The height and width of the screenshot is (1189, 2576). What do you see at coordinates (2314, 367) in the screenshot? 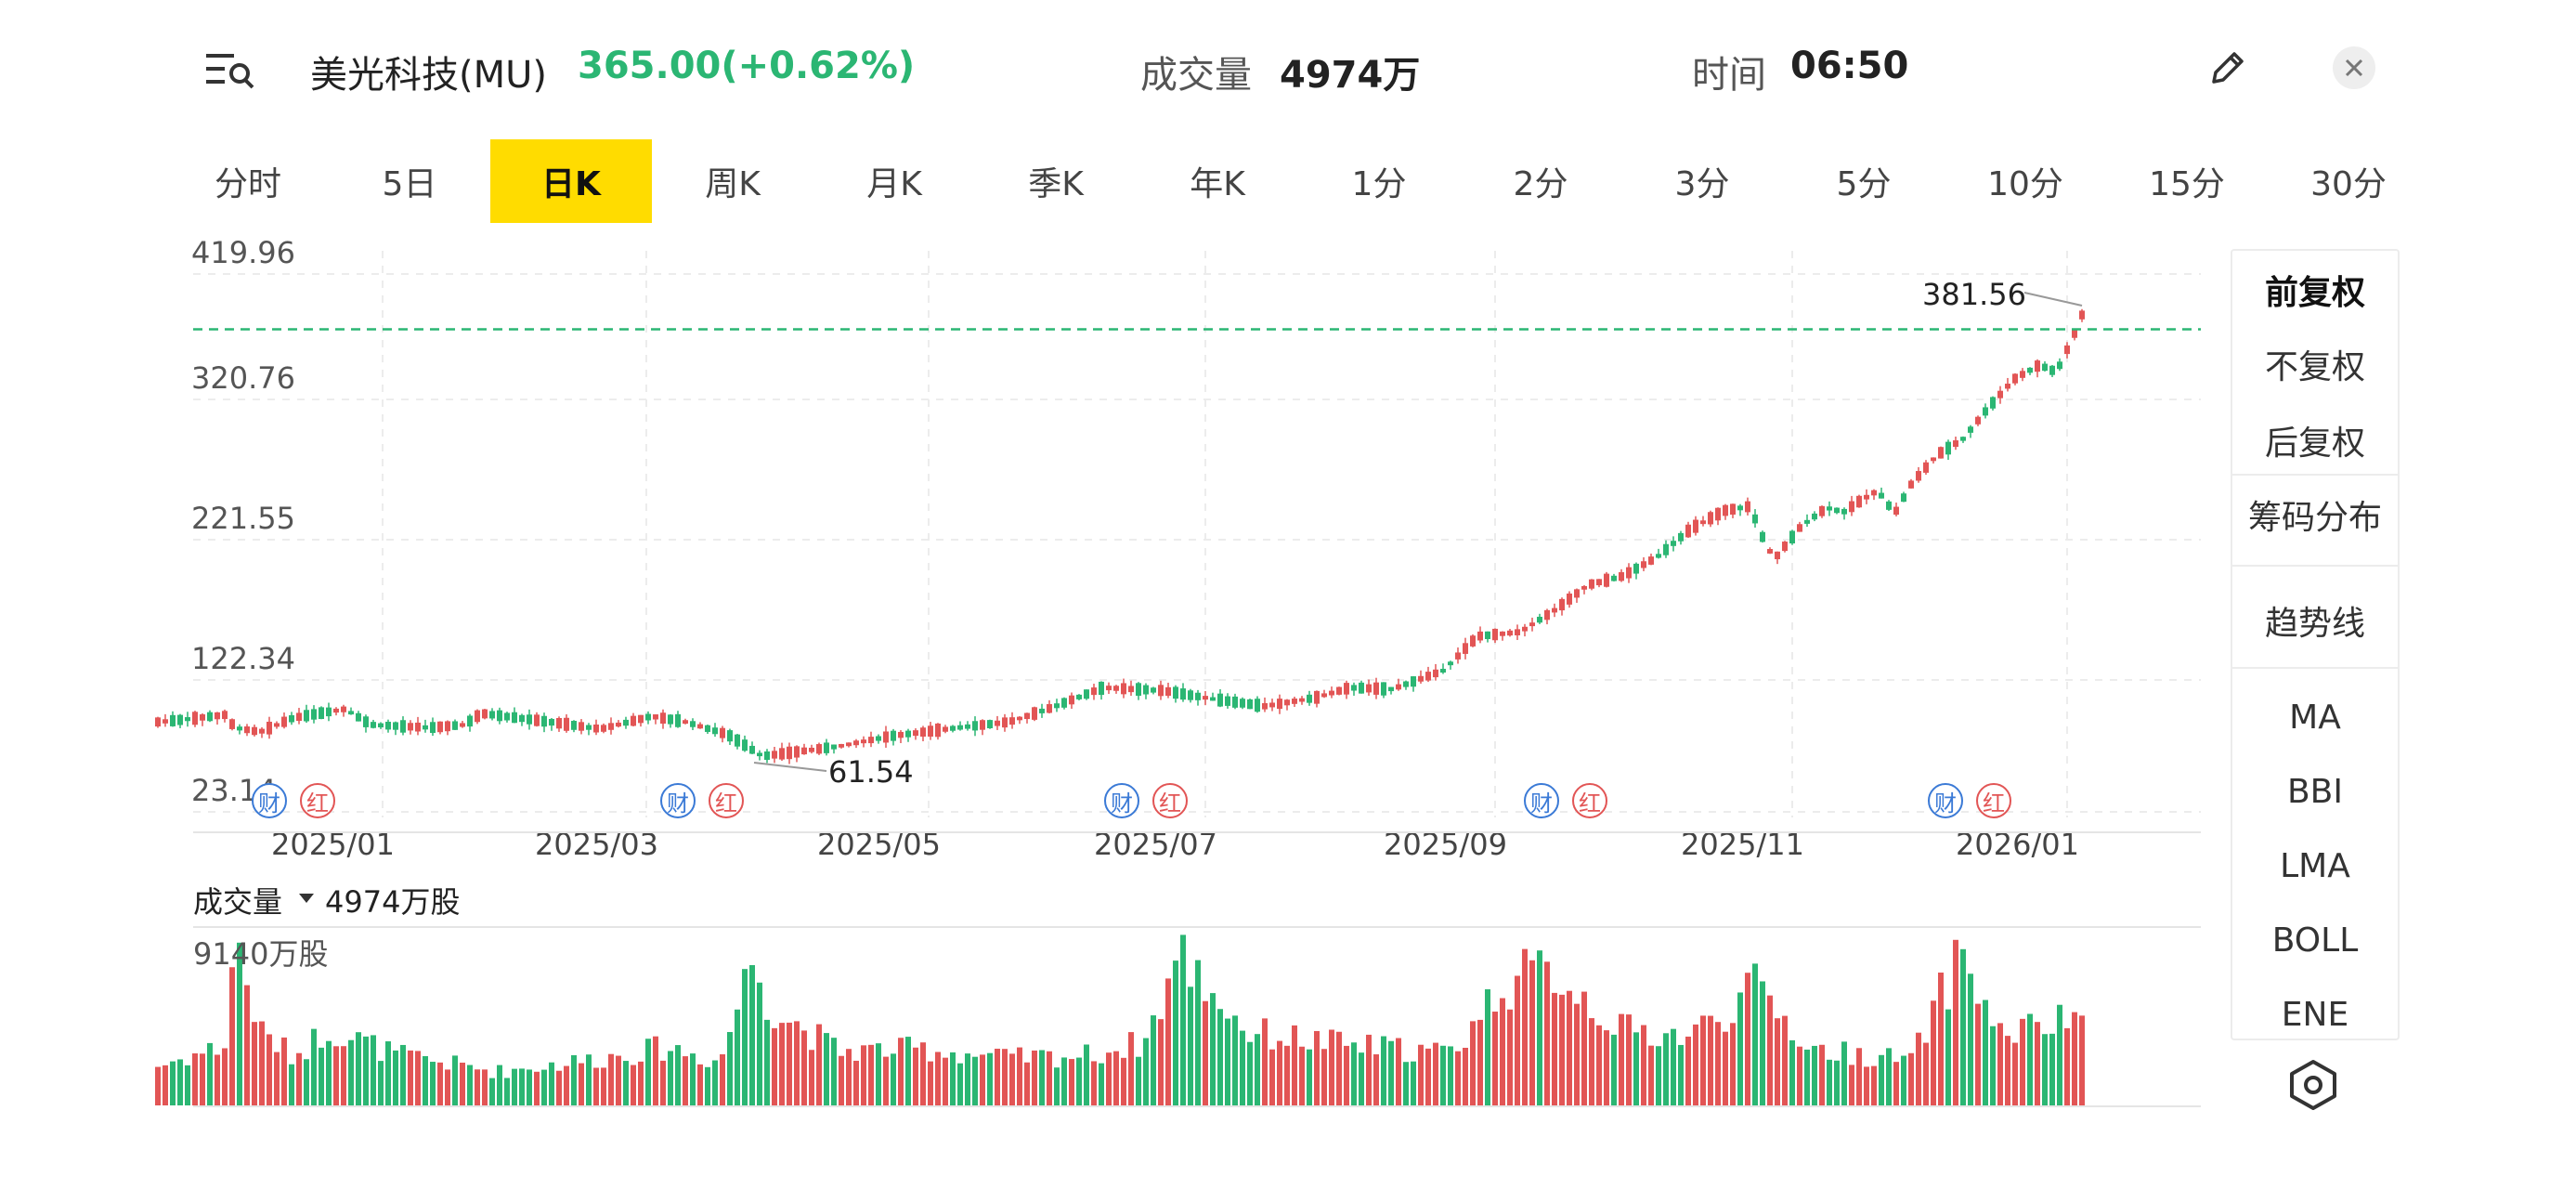
I see `no-adjust-option: 不复权` at bounding box center [2314, 367].